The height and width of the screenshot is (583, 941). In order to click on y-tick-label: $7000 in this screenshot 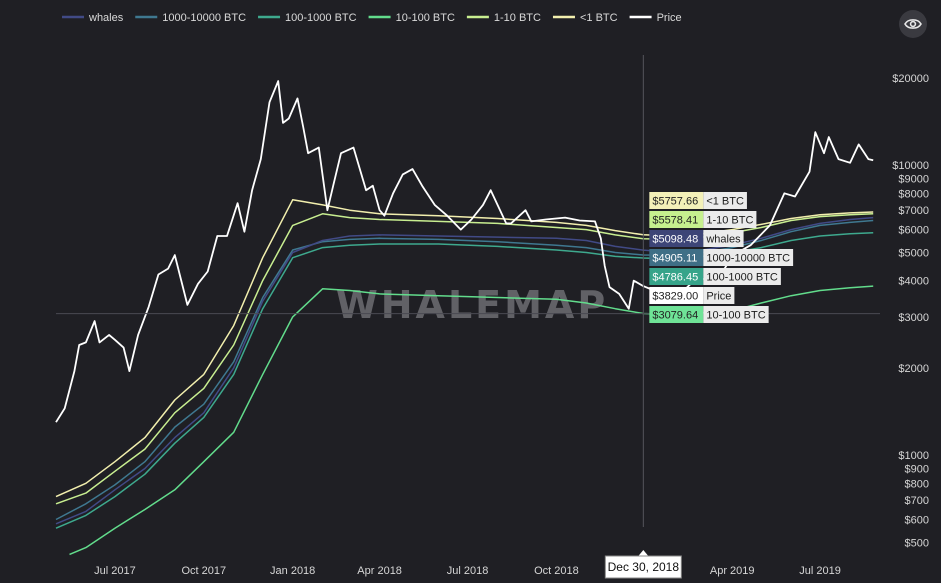, I will do `click(913, 211)`.